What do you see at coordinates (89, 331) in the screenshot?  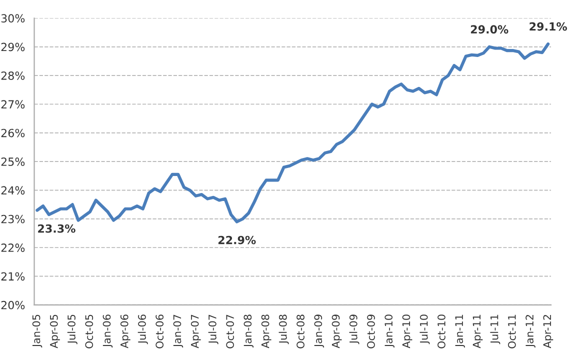 I see `x-tick-label: Oct-05` at bounding box center [89, 331].